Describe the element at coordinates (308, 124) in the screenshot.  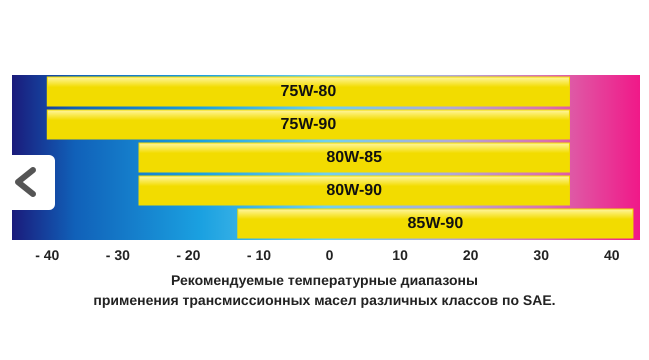
I see `y-tick-label: 75W-90` at that location.